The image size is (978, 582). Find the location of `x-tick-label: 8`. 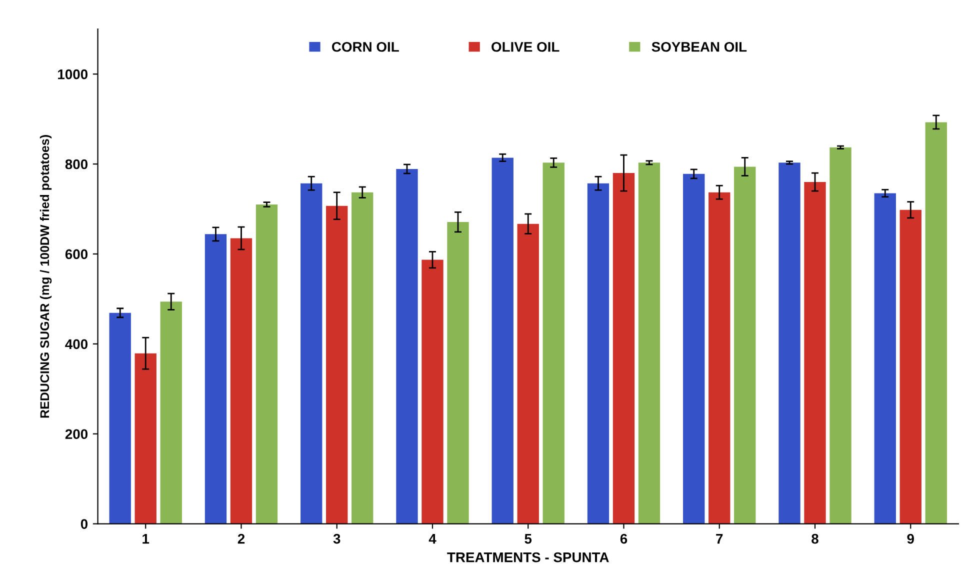

x-tick-label: 8 is located at coordinates (815, 539).